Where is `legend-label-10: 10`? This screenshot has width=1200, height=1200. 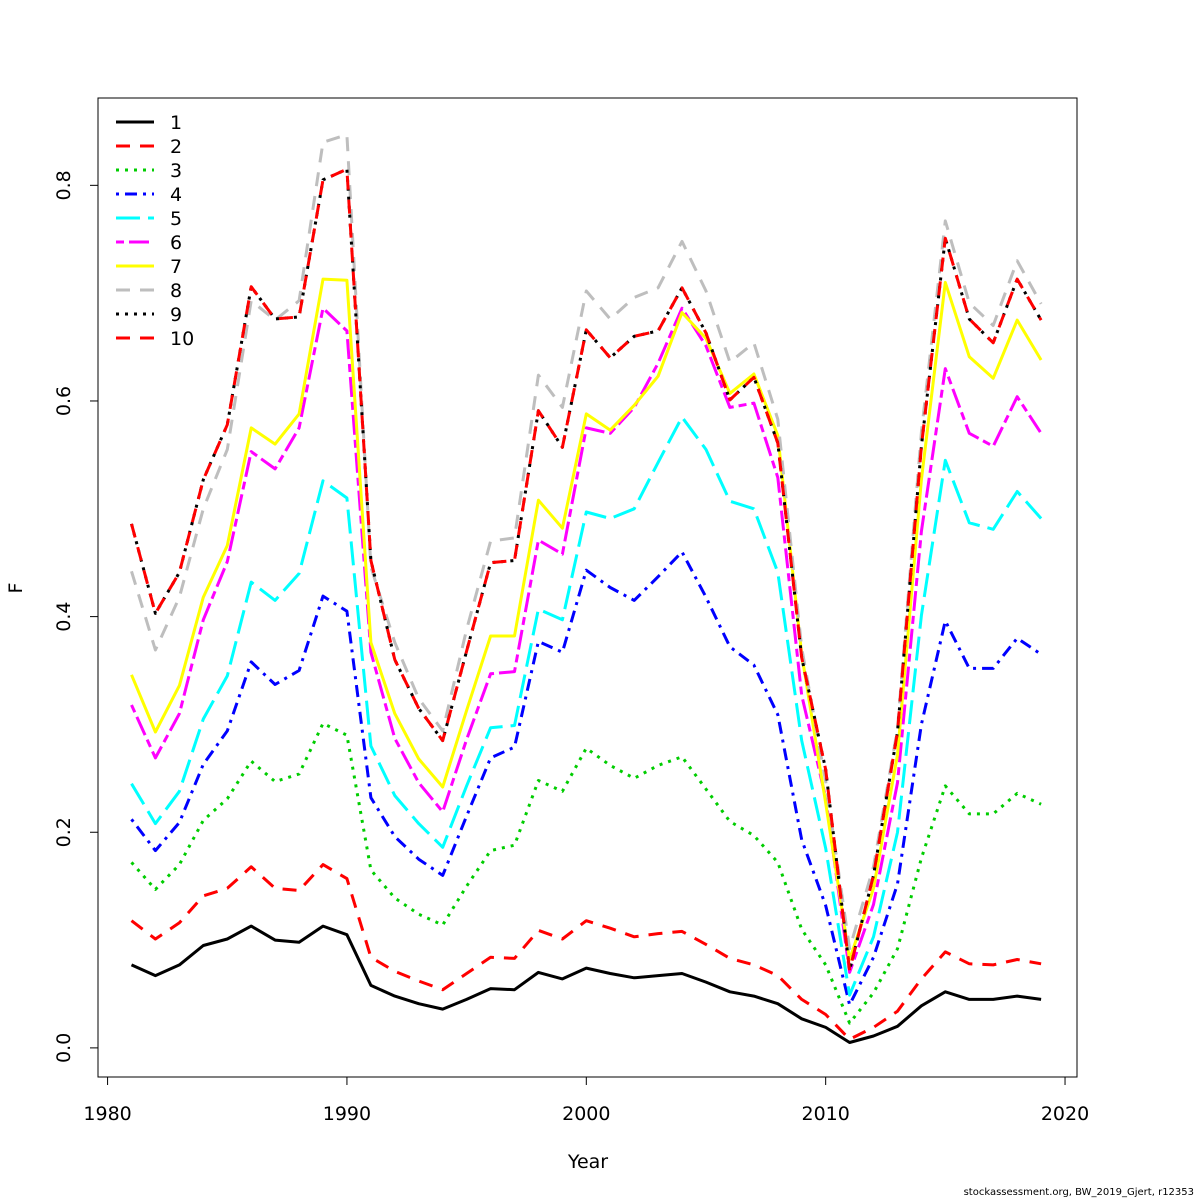 legend-label-10: 10 is located at coordinates (182, 339).